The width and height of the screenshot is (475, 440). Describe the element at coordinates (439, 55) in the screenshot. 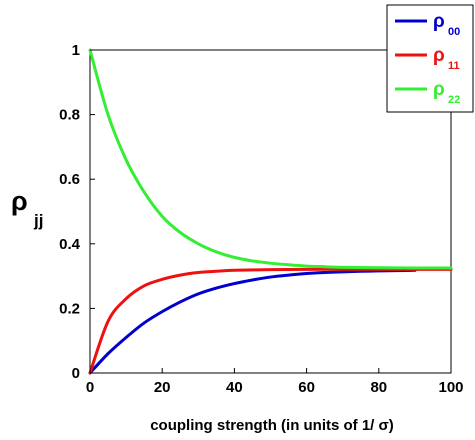

I see `legend-label-11: ρ` at that location.